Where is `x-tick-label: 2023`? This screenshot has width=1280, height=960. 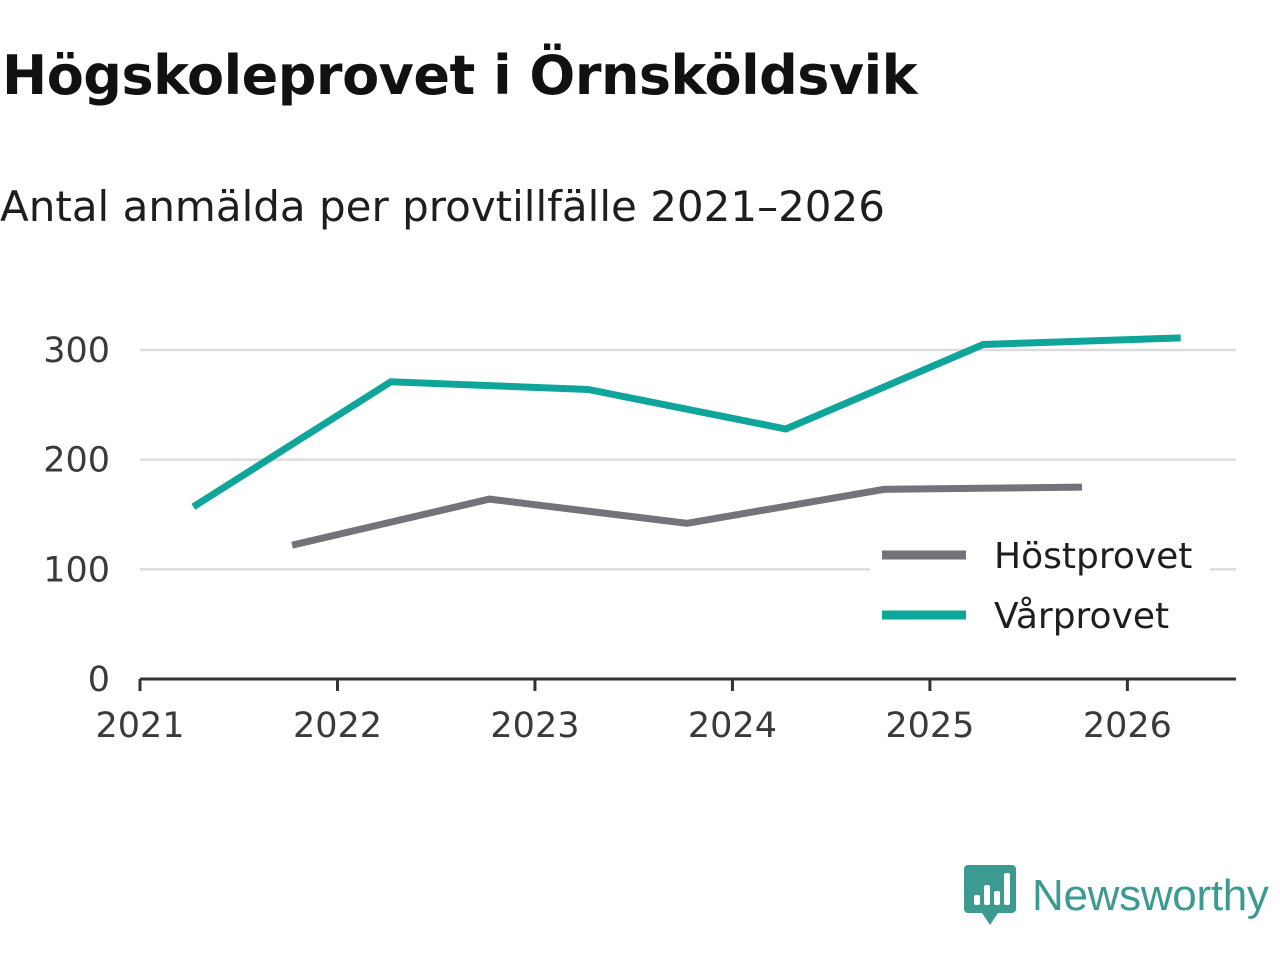
x-tick-label: 2023 is located at coordinates (534, 726).